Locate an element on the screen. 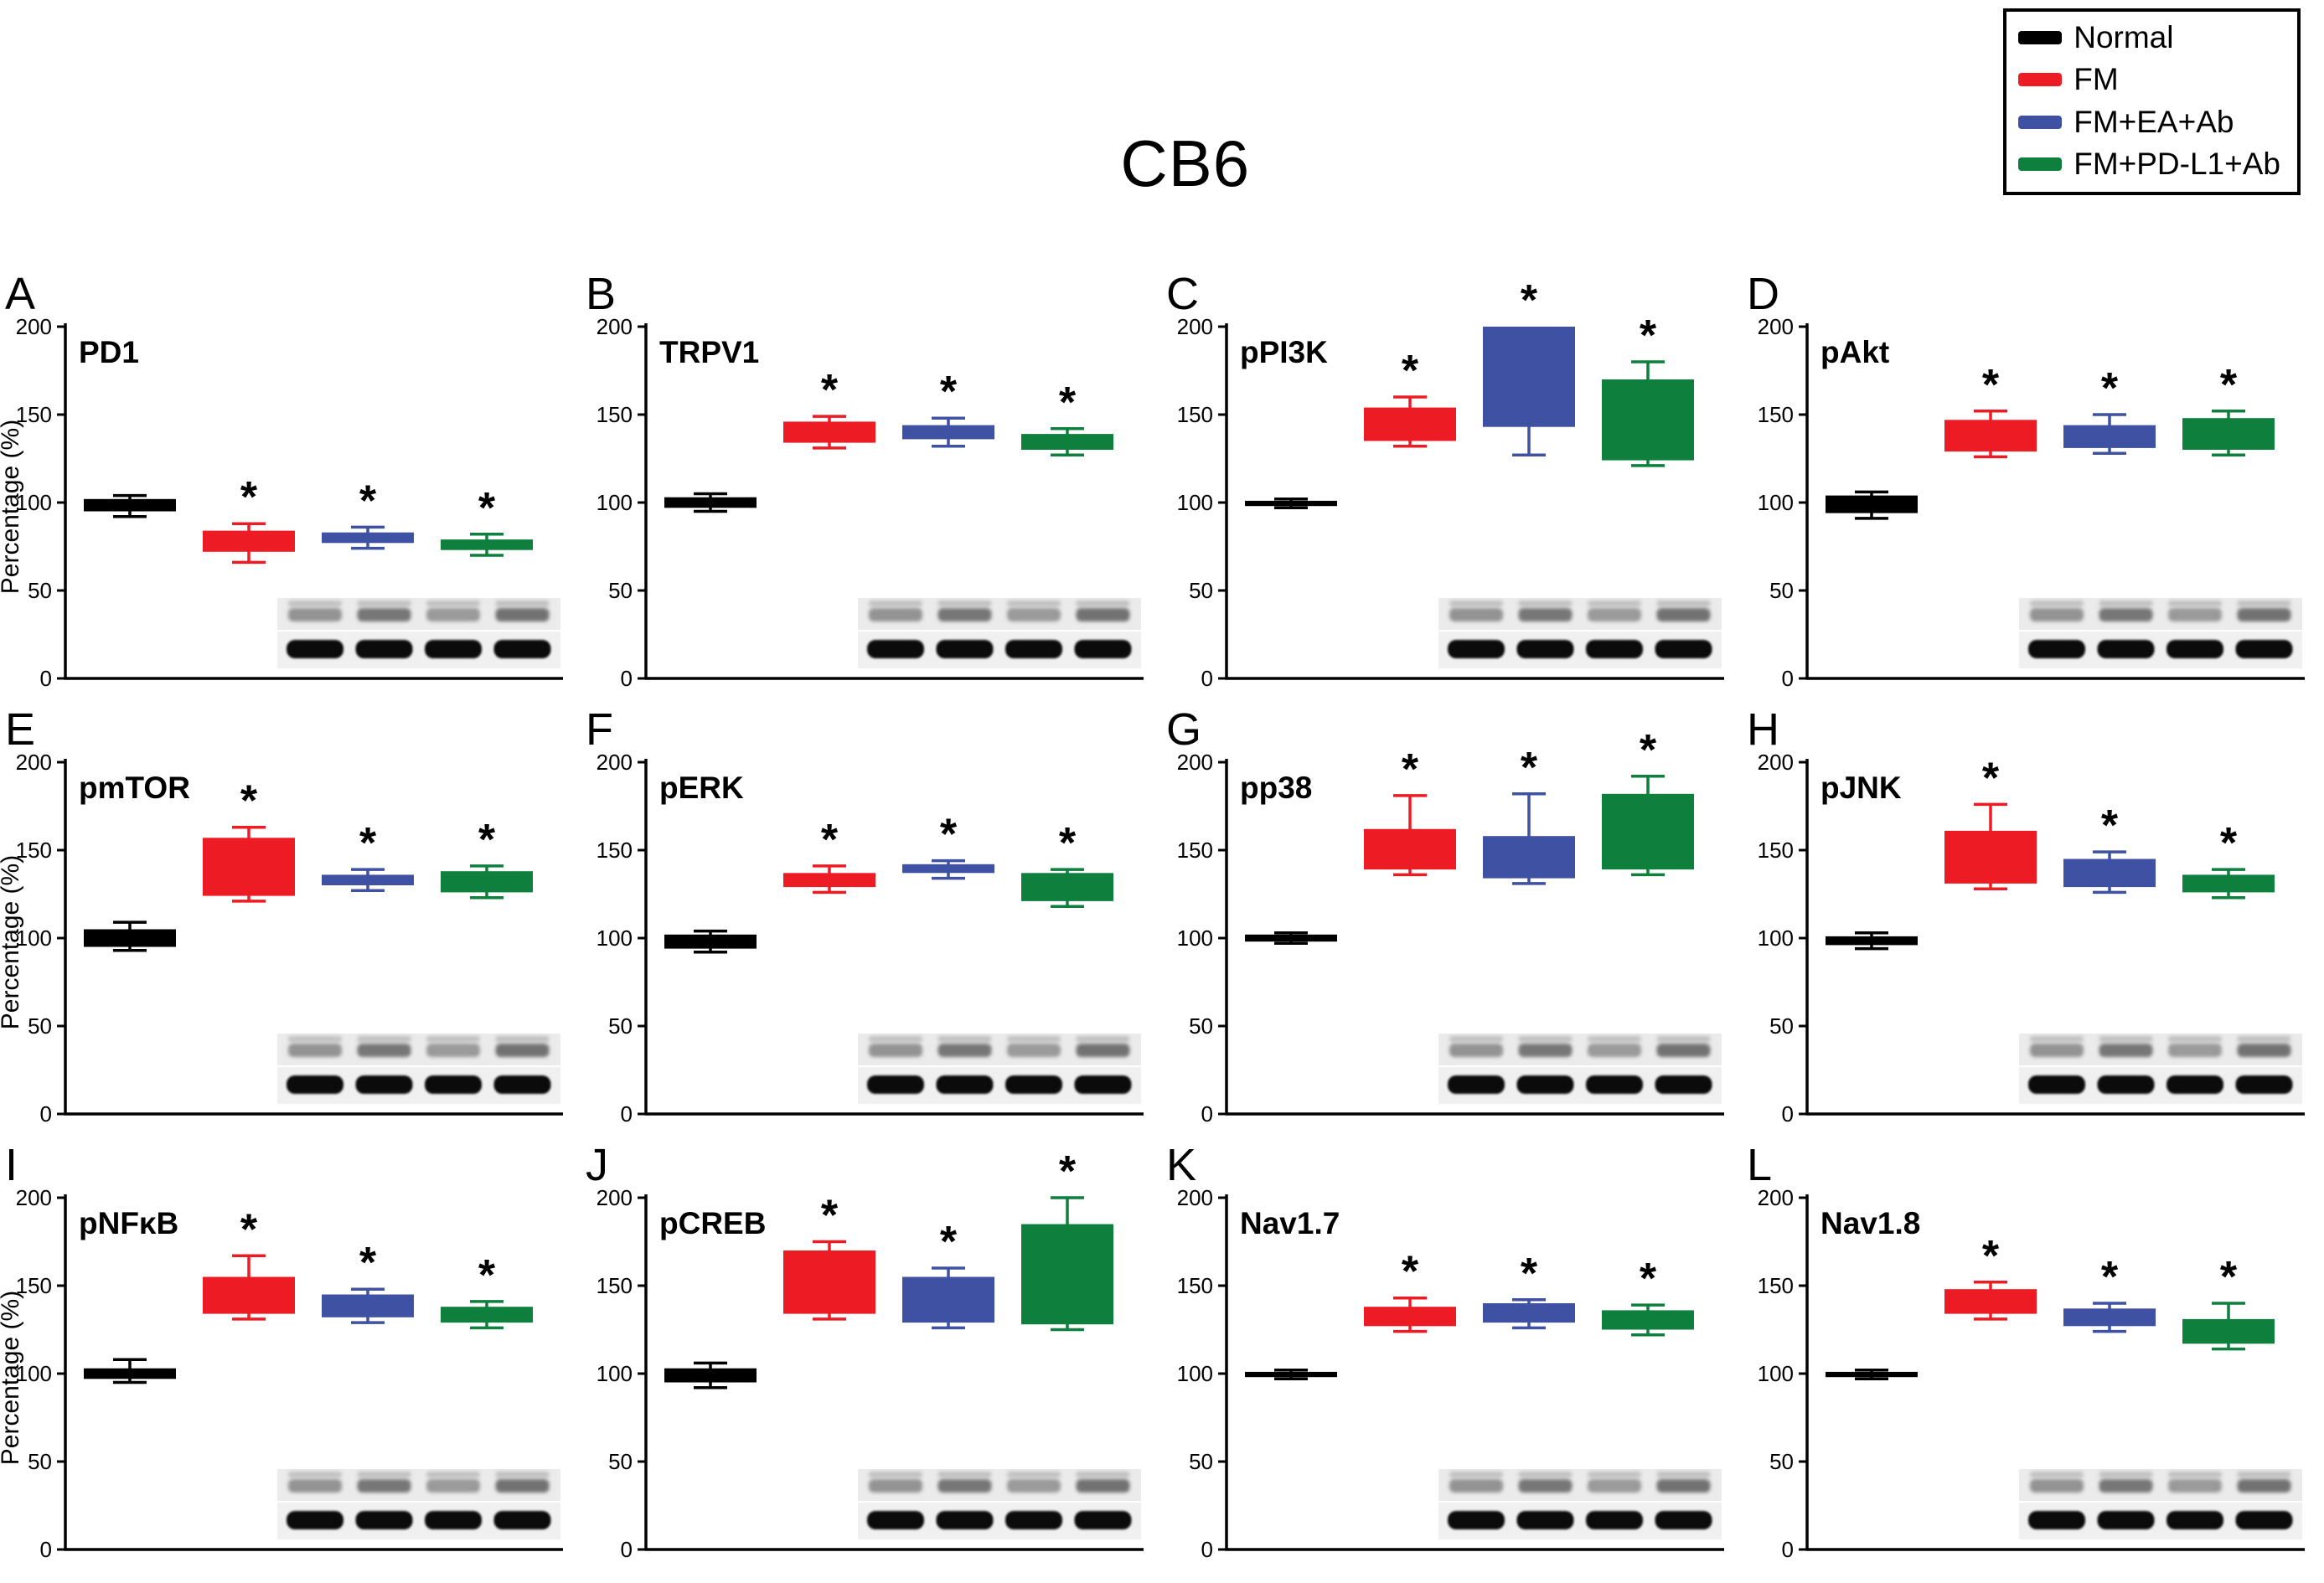  legend-item: FM+PD-L1+Ab is located at coordinates (2149, 164).